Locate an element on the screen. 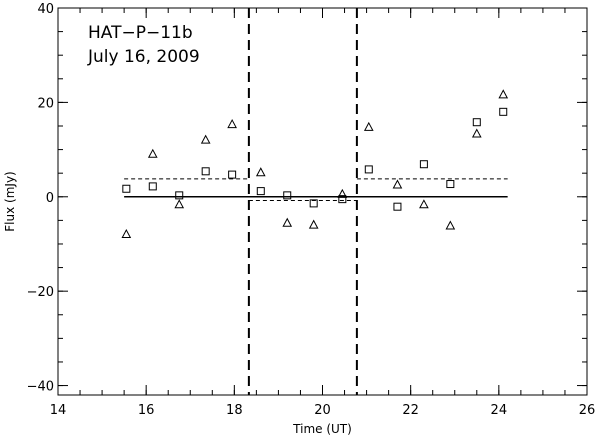 The image size is (600, 439). y-tick-label: 40 is located at coordinates (45, 9).